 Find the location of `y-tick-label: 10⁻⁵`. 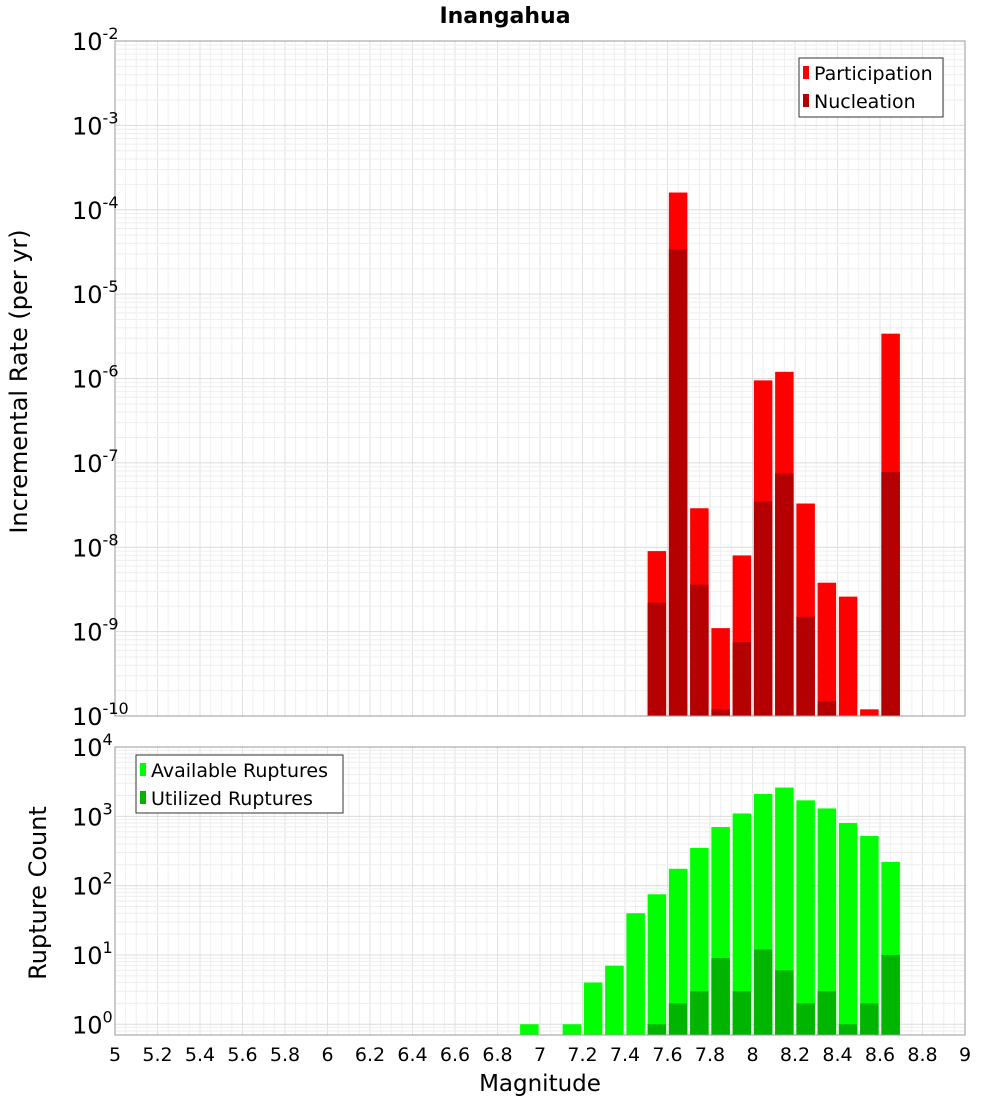

y-tick-label: 10⁻⁵ is located at coordinates (95, 293).